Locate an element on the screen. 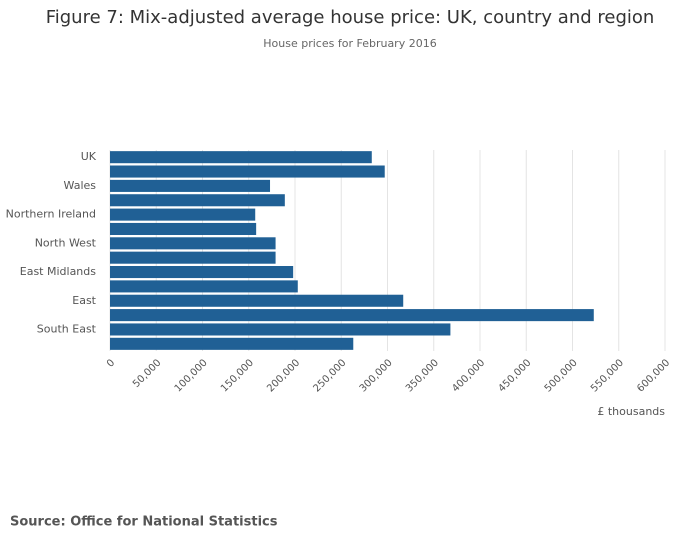 The image size is (700, 549). y-tick-label: East Midlands is located at coordinates (58, 271).